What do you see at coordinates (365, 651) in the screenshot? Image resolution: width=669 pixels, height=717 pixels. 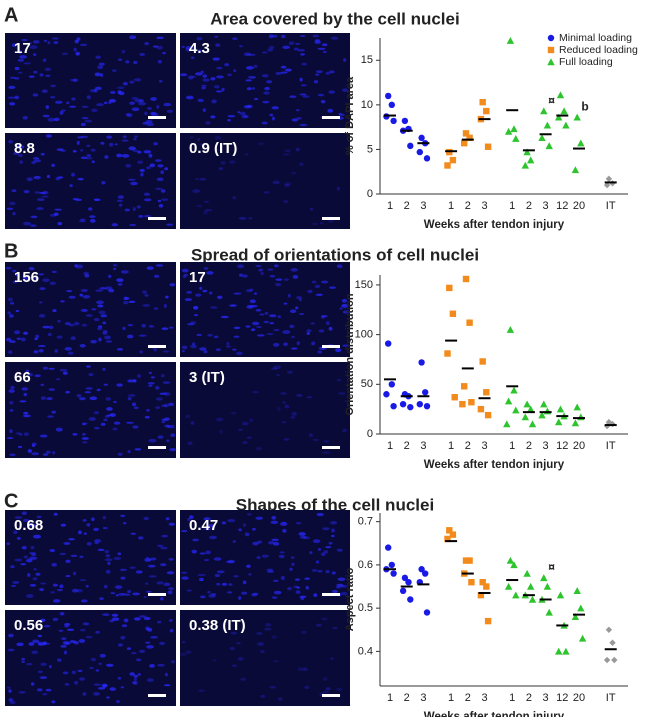 I see `y-tick-label: 0.4` at bounding box center [365, 651].